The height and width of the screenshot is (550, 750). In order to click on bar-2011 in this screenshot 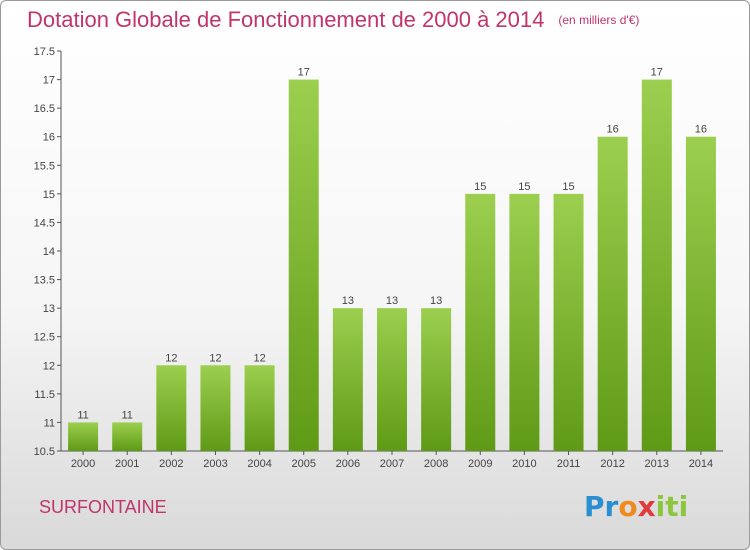, I will do `click(568, 322)`.